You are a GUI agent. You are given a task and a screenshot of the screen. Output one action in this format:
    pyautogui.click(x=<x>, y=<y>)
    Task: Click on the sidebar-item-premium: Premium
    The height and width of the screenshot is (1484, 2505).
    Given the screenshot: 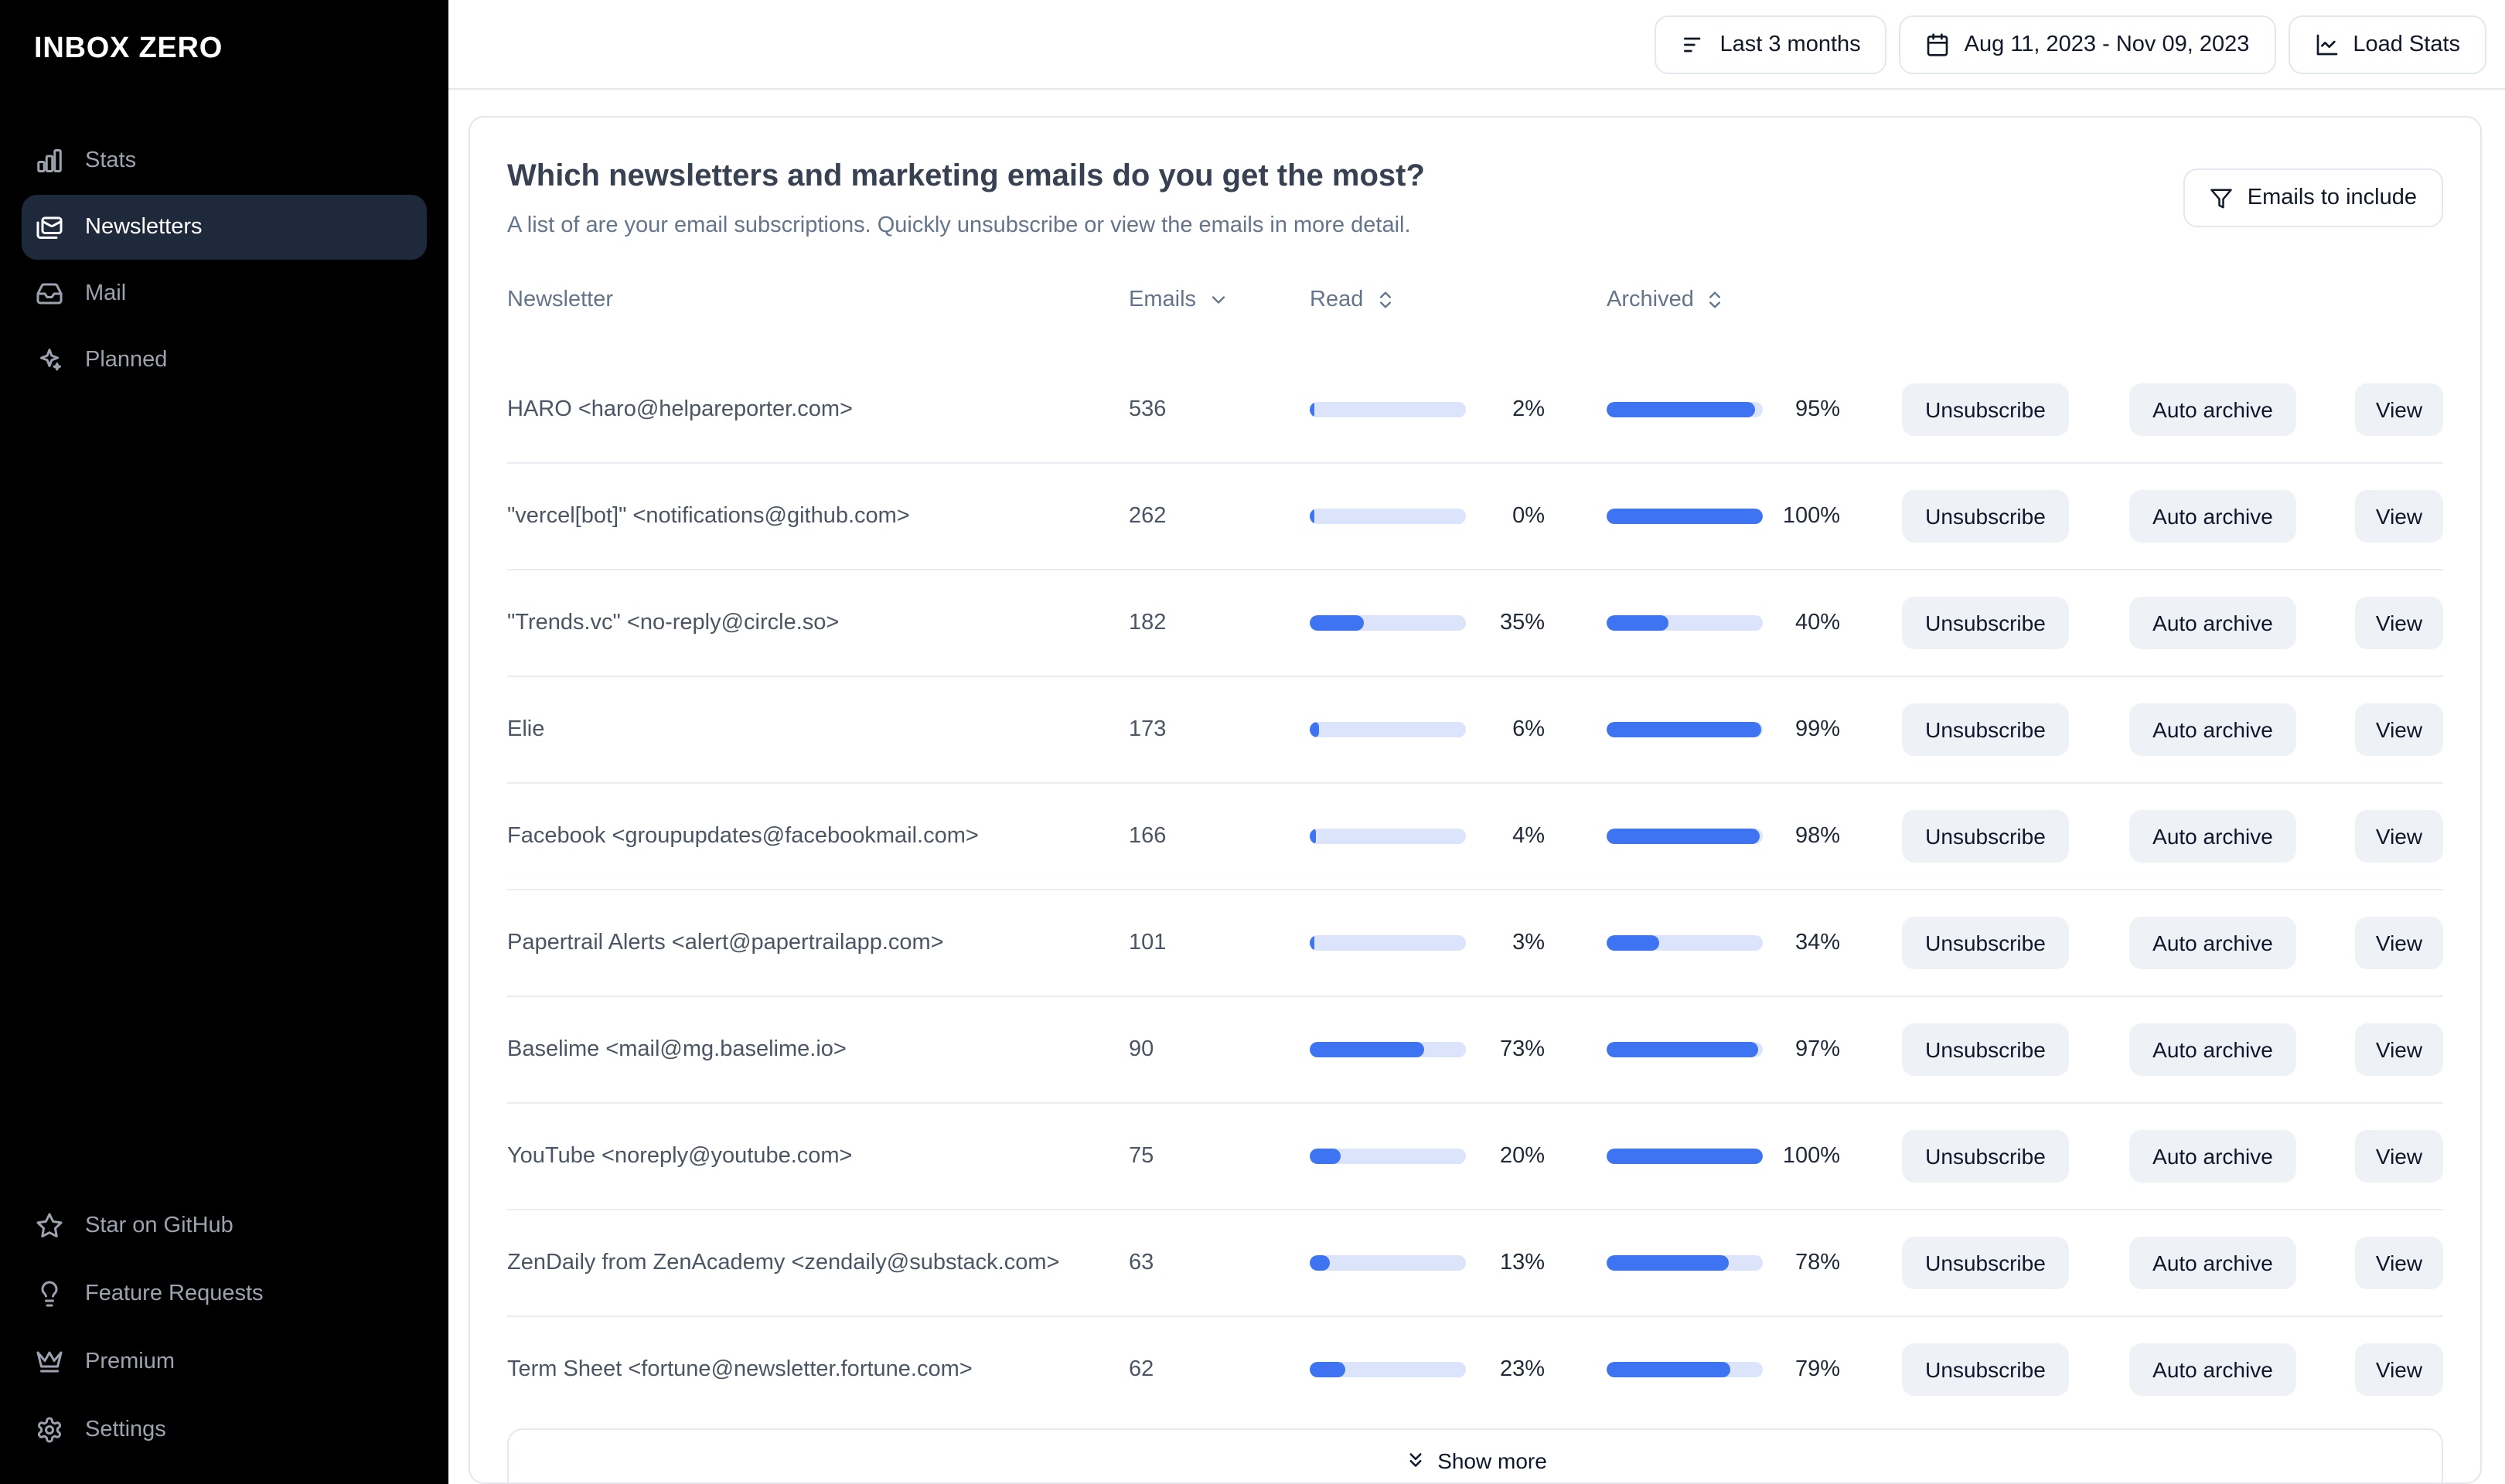 What is the action you would take?
    pyautogui.click(x=224, y=1361)
    